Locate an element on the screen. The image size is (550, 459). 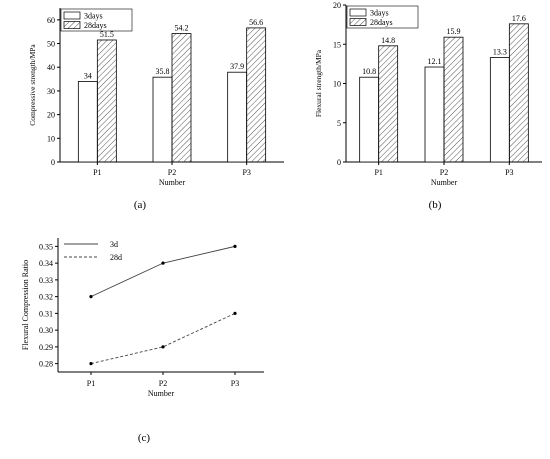
y-tick-label: 40 is located at coordinates (51, 67).